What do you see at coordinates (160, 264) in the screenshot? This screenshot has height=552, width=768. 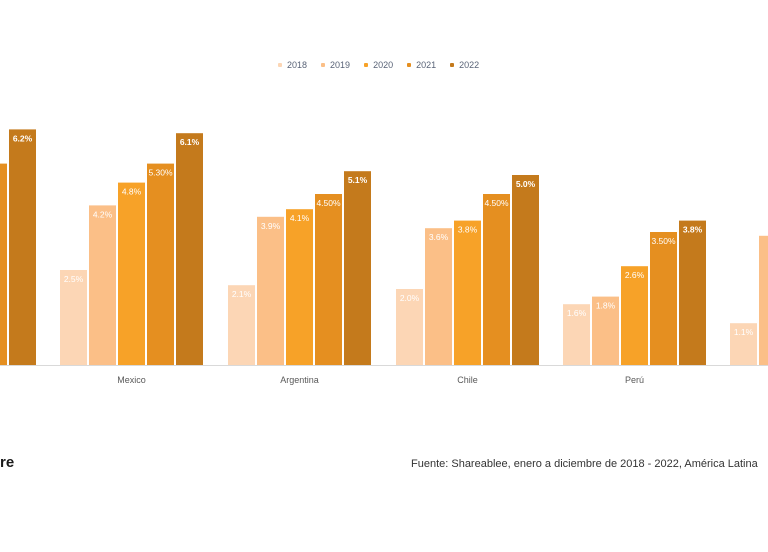 I see `bar-2021-mexico` at bounding box center [160, 264].